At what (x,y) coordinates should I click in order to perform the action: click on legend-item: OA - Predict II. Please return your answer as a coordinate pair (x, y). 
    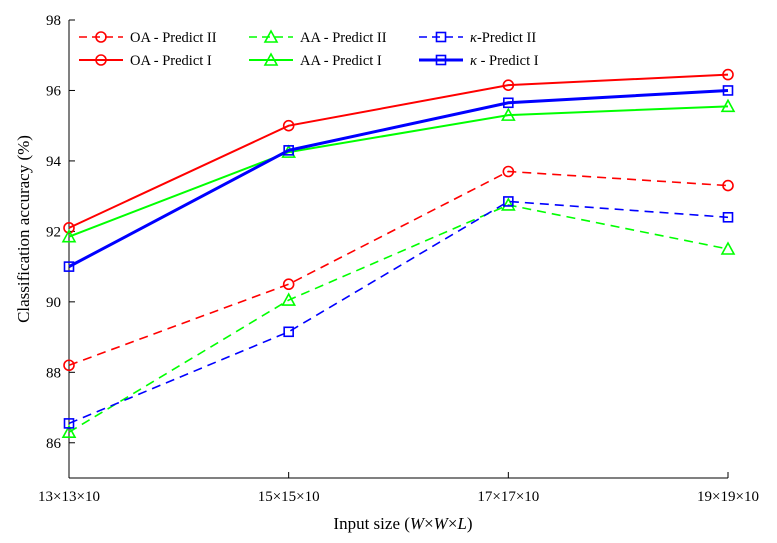
    Looking at the image, I should click on (148, 38).